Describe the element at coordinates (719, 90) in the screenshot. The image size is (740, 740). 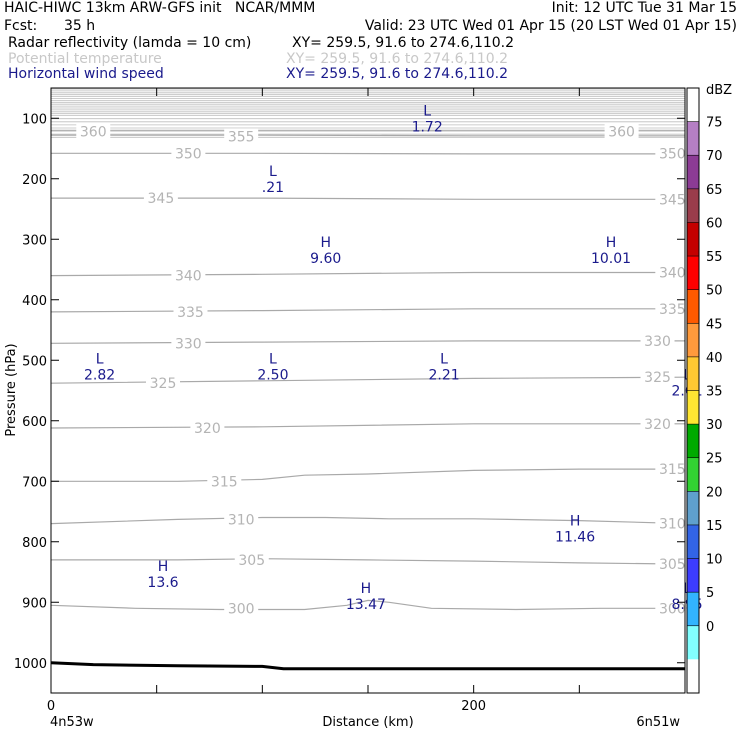
I see `colorbar-unit: dBZ` at that location.